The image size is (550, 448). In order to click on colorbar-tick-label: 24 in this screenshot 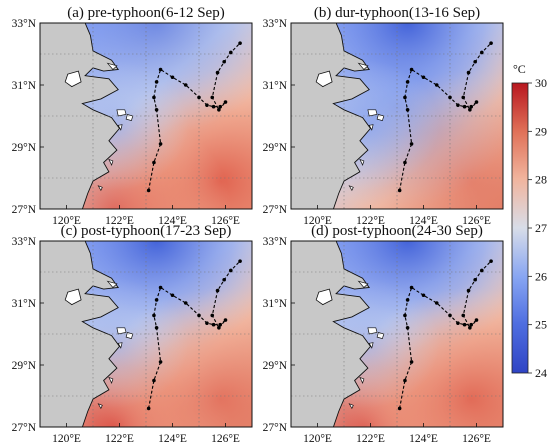, I will do `click(541, 373)`.